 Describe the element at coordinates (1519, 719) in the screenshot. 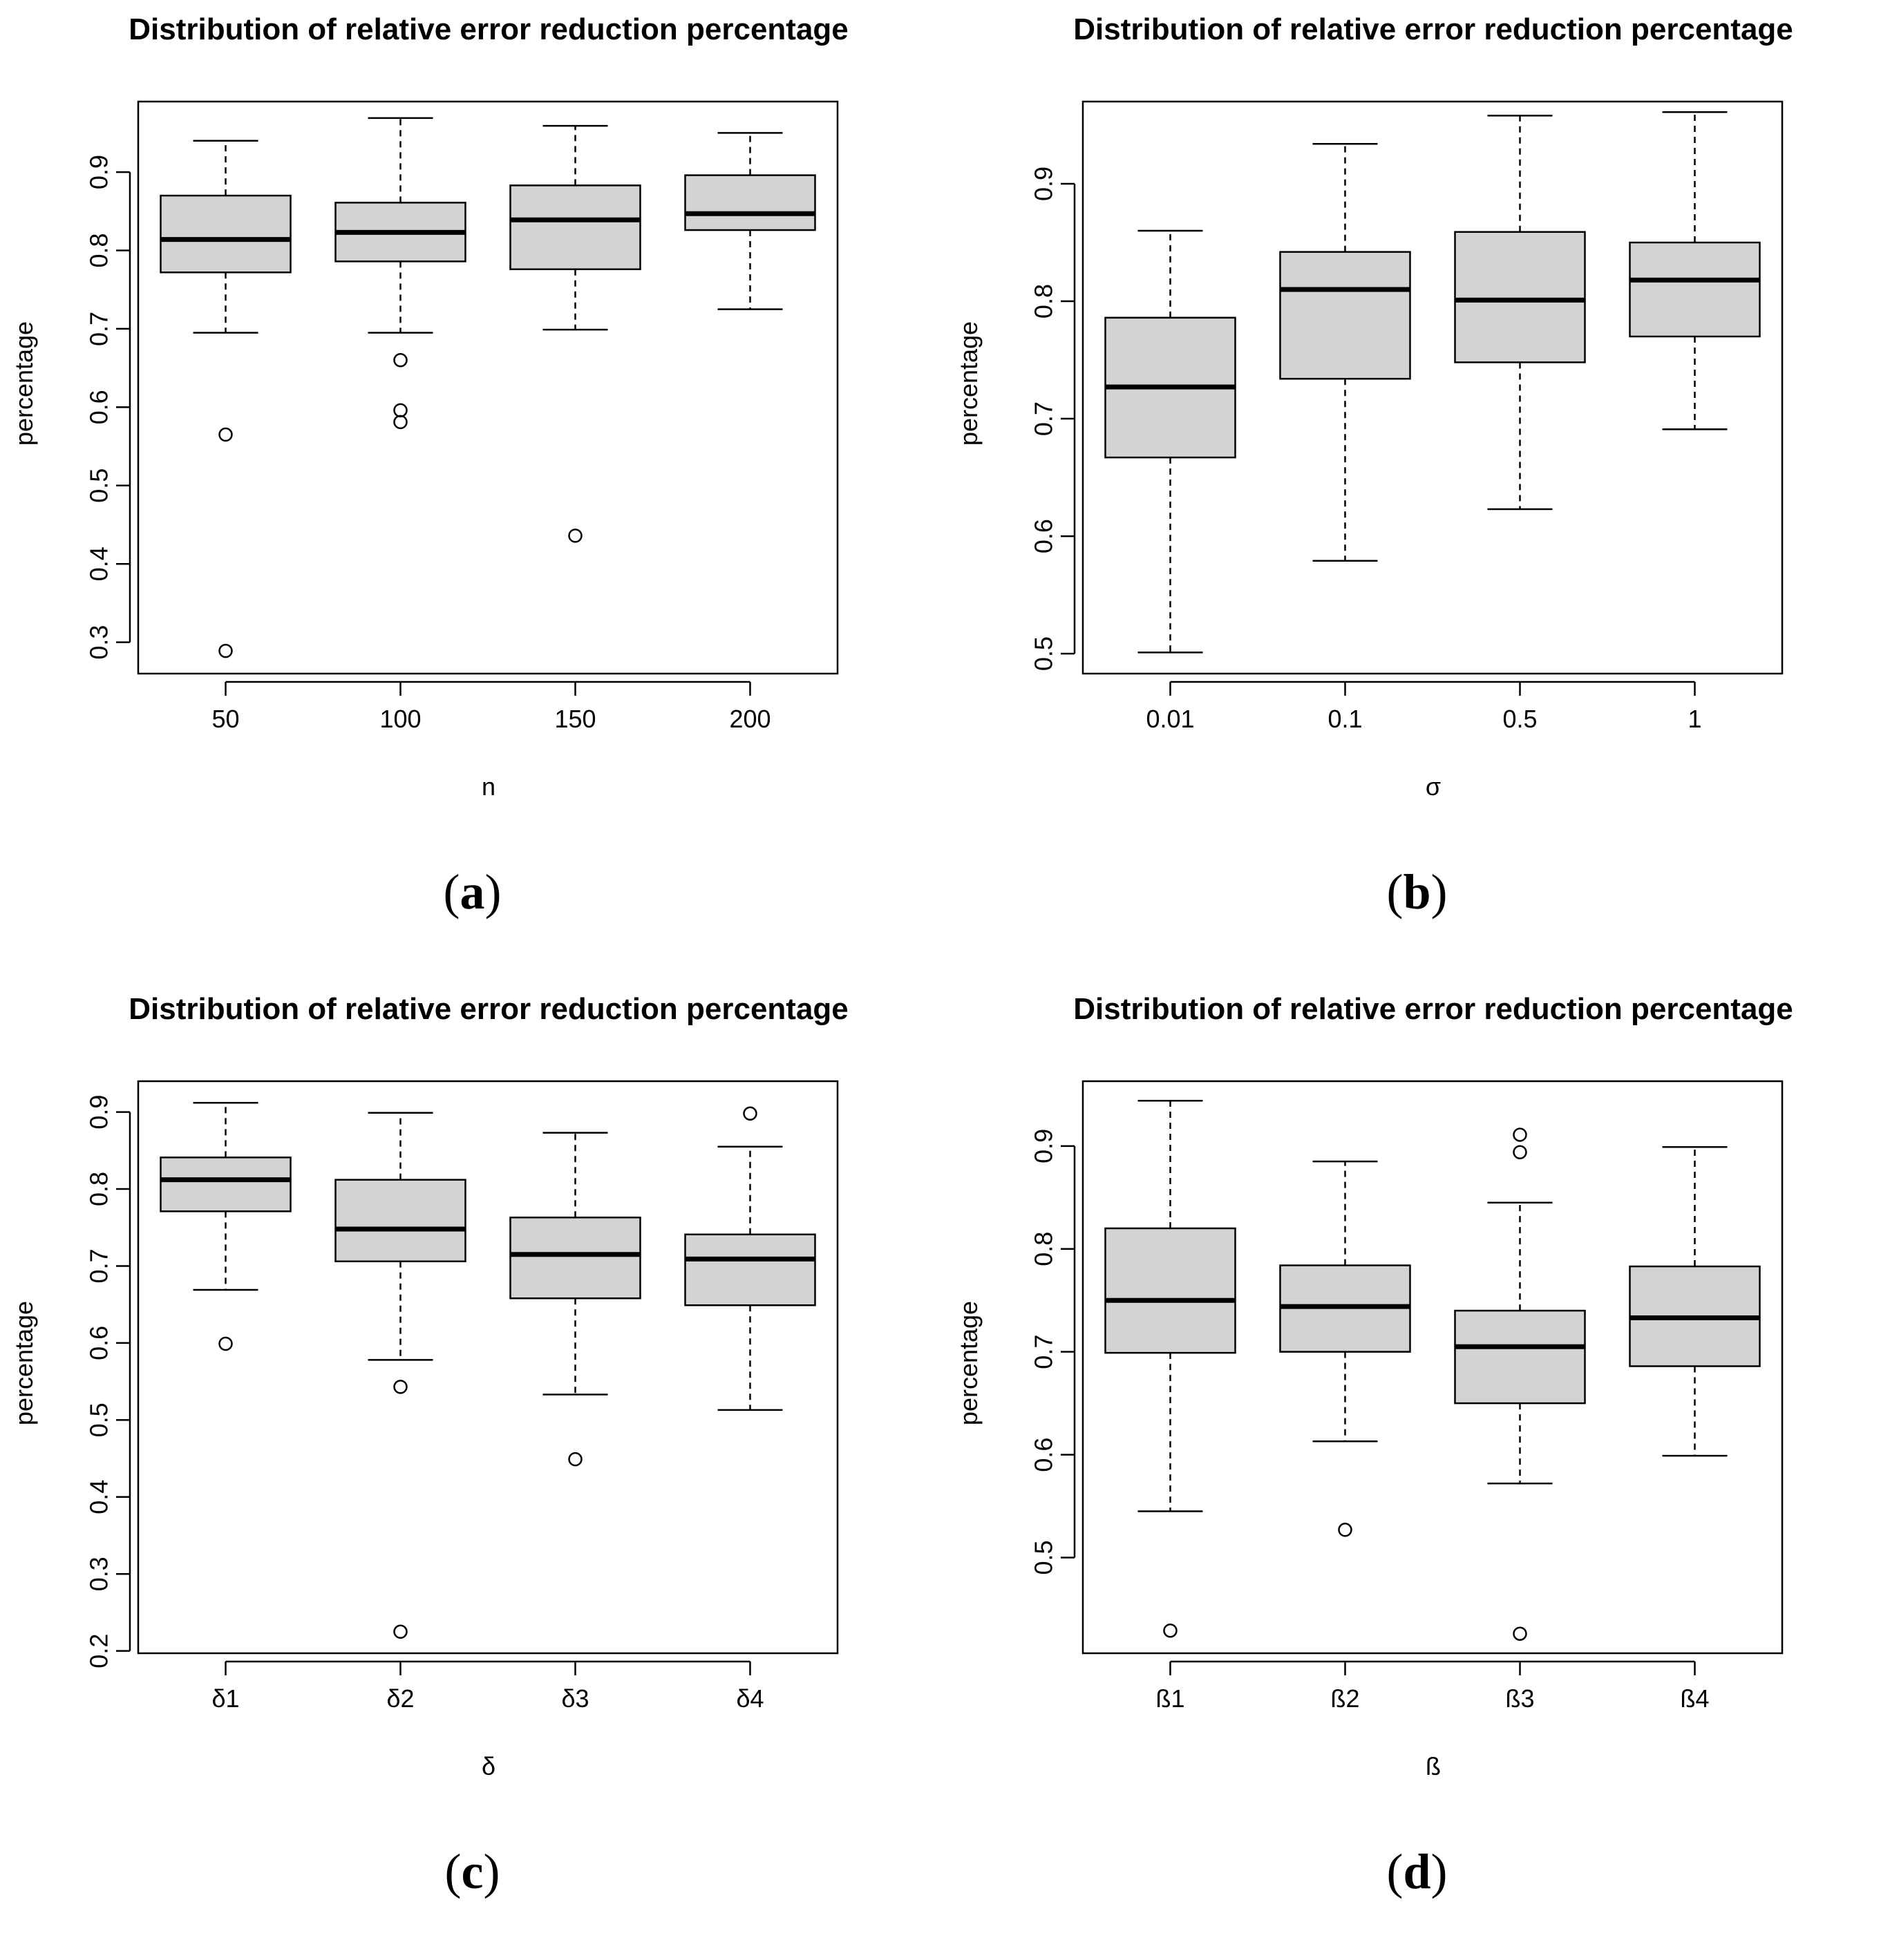

I see `x-tick-label: 0.5` at that location.